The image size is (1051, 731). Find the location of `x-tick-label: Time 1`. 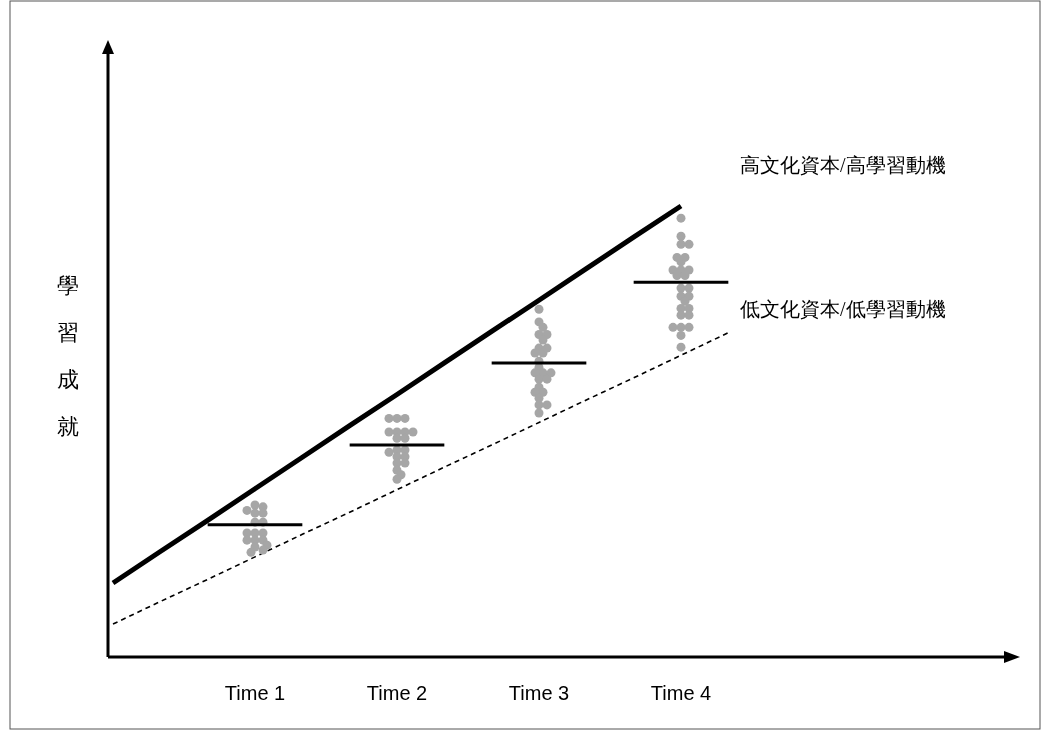

x-tick-label: Time 1 is located at coordinates (255, 693).